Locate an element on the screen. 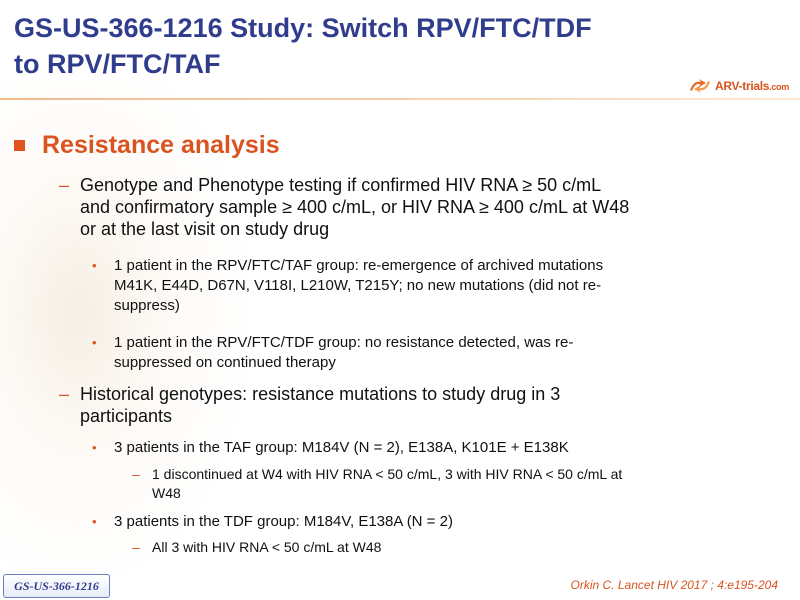 The height and width of the screenshot is (600, 800). title-divider is located at coordinates (400, 99).